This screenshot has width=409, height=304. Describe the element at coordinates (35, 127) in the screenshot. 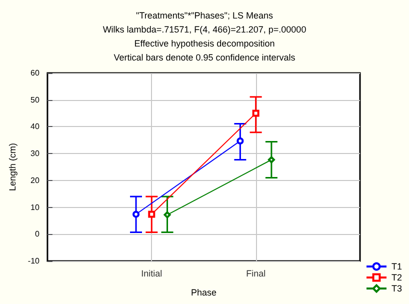

I see `y-tick-label: 40` at that location.